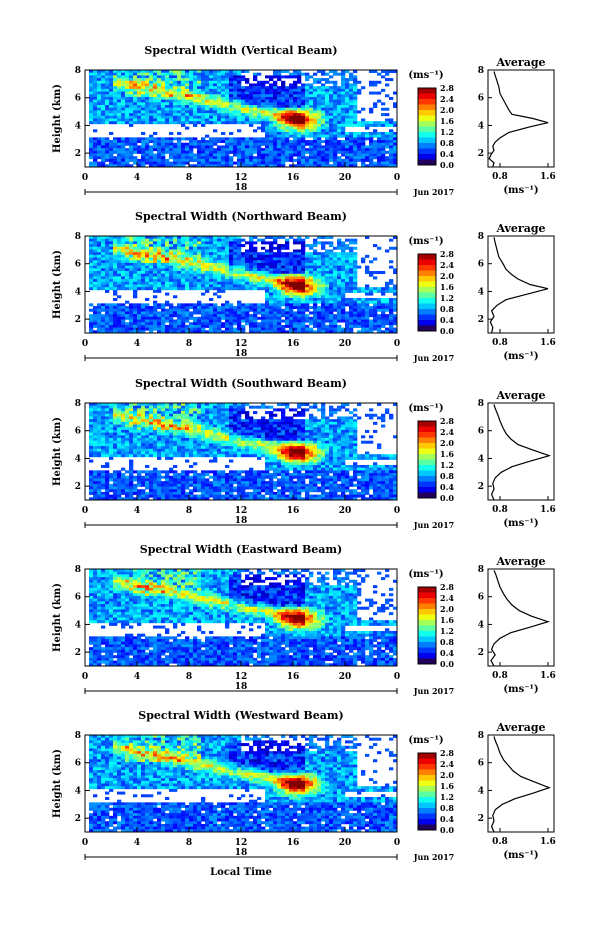 The image size is (616, 929). What do you see at coordinates (520, 228) in the screenshot?
I see `profile-title: Average` at bounding box center [520, 228].